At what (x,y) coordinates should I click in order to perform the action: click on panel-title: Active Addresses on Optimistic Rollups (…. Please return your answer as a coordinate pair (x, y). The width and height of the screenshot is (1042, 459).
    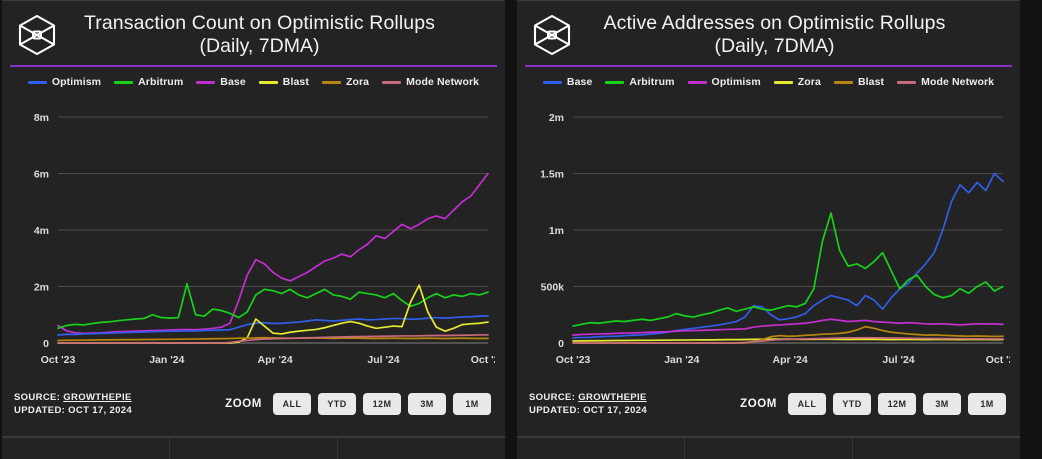
    Looking at the image, I should click on (791, 35).